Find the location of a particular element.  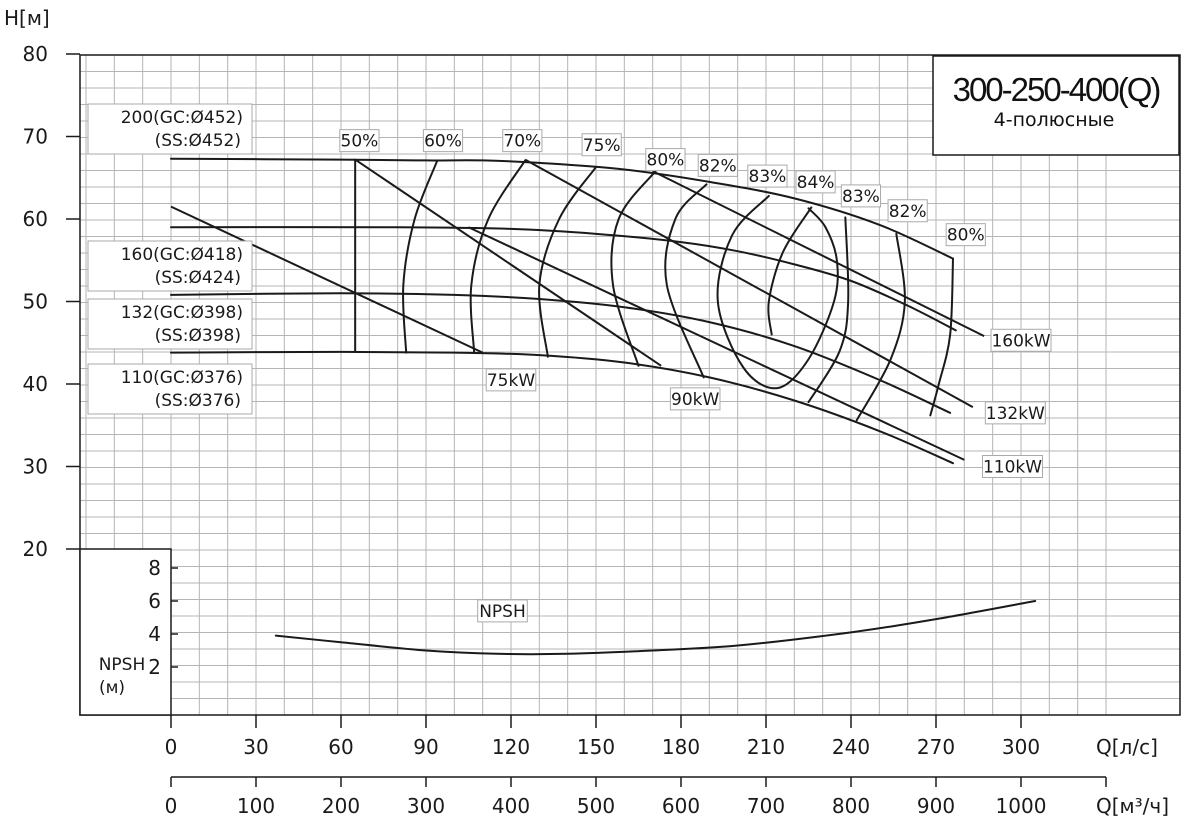

y-tick-label: 30 is located at coordinates (35, 467).